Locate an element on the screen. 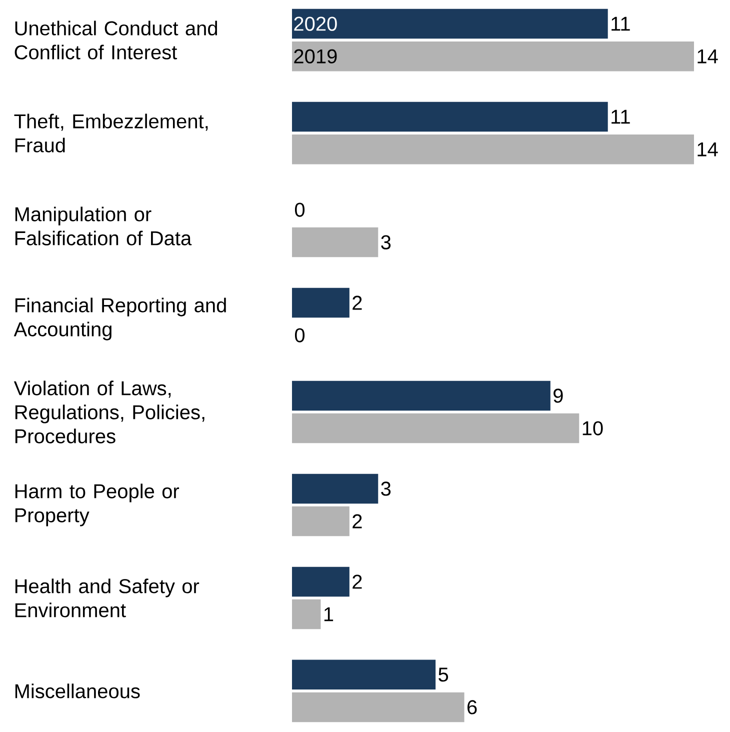  data-label: 10 is located at coordinates (592, 428).